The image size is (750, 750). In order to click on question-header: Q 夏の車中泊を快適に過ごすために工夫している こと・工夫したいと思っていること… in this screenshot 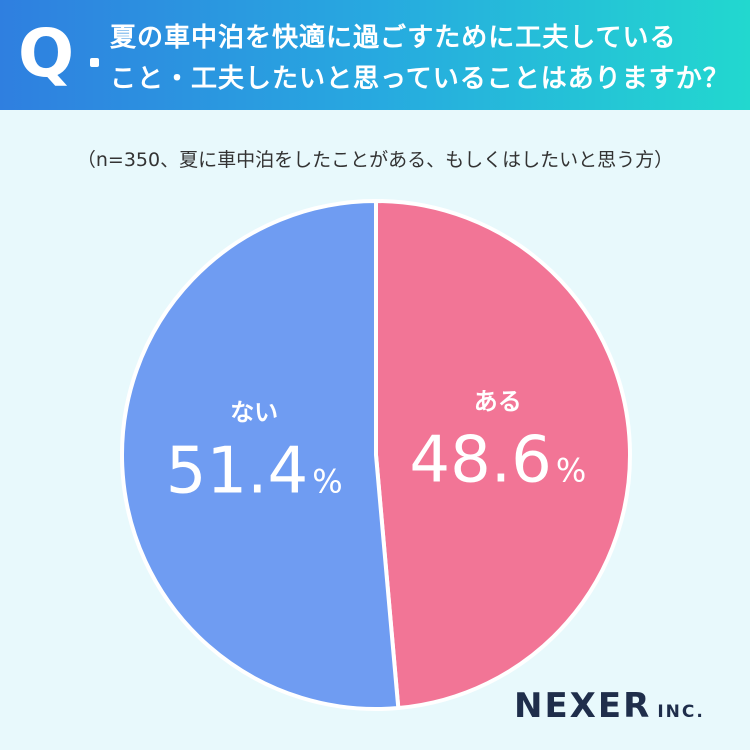, I will do `click(375, 55)`.